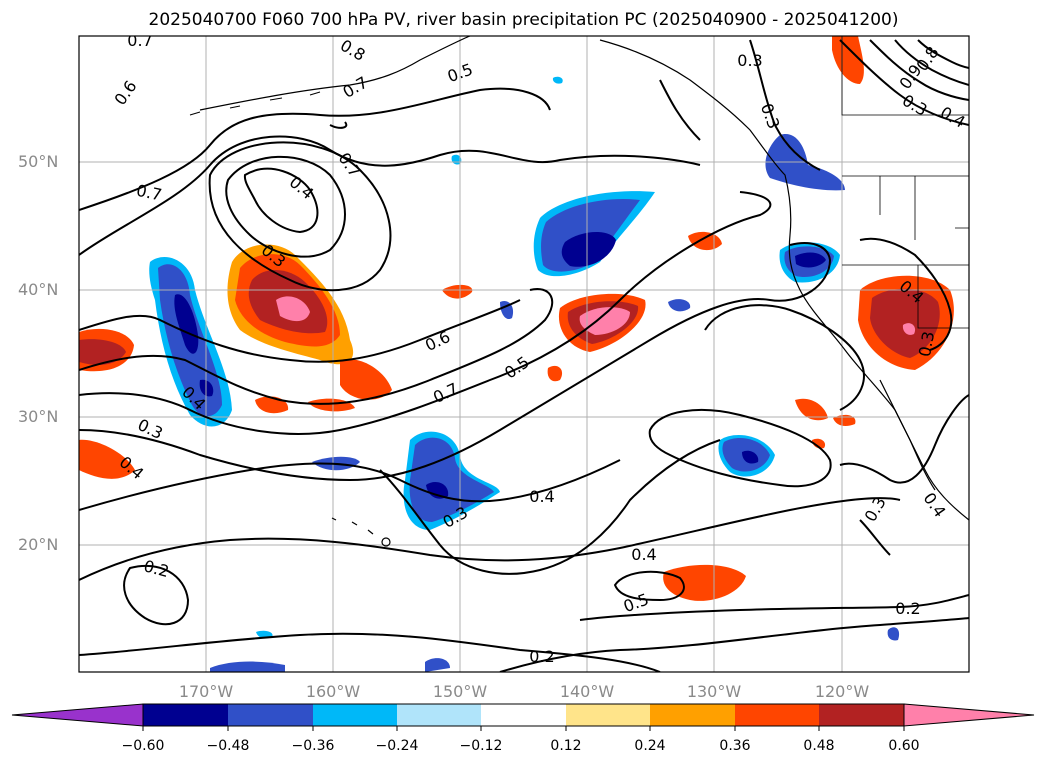 Image resolution: width=1047 pixels, height=765 pixels. Describe the element at coordinates (335, 73) in the screenshot. I see `alaska-coastline` at that location.